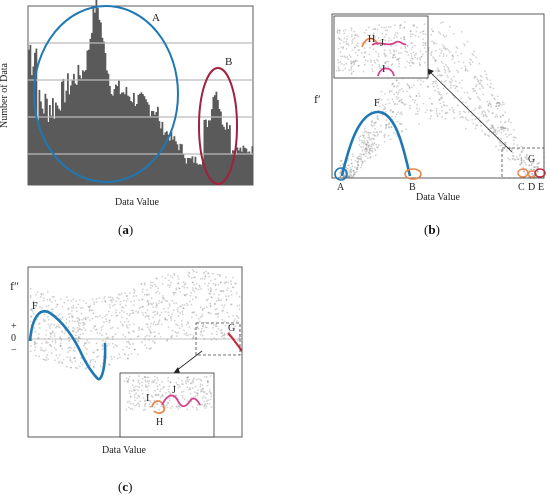 The width and height of the screenshot is (550, 500). What do you see at coordinates (135, 319) in the screenshot?
I see `point-cloud` at bounding box center [135, 319].